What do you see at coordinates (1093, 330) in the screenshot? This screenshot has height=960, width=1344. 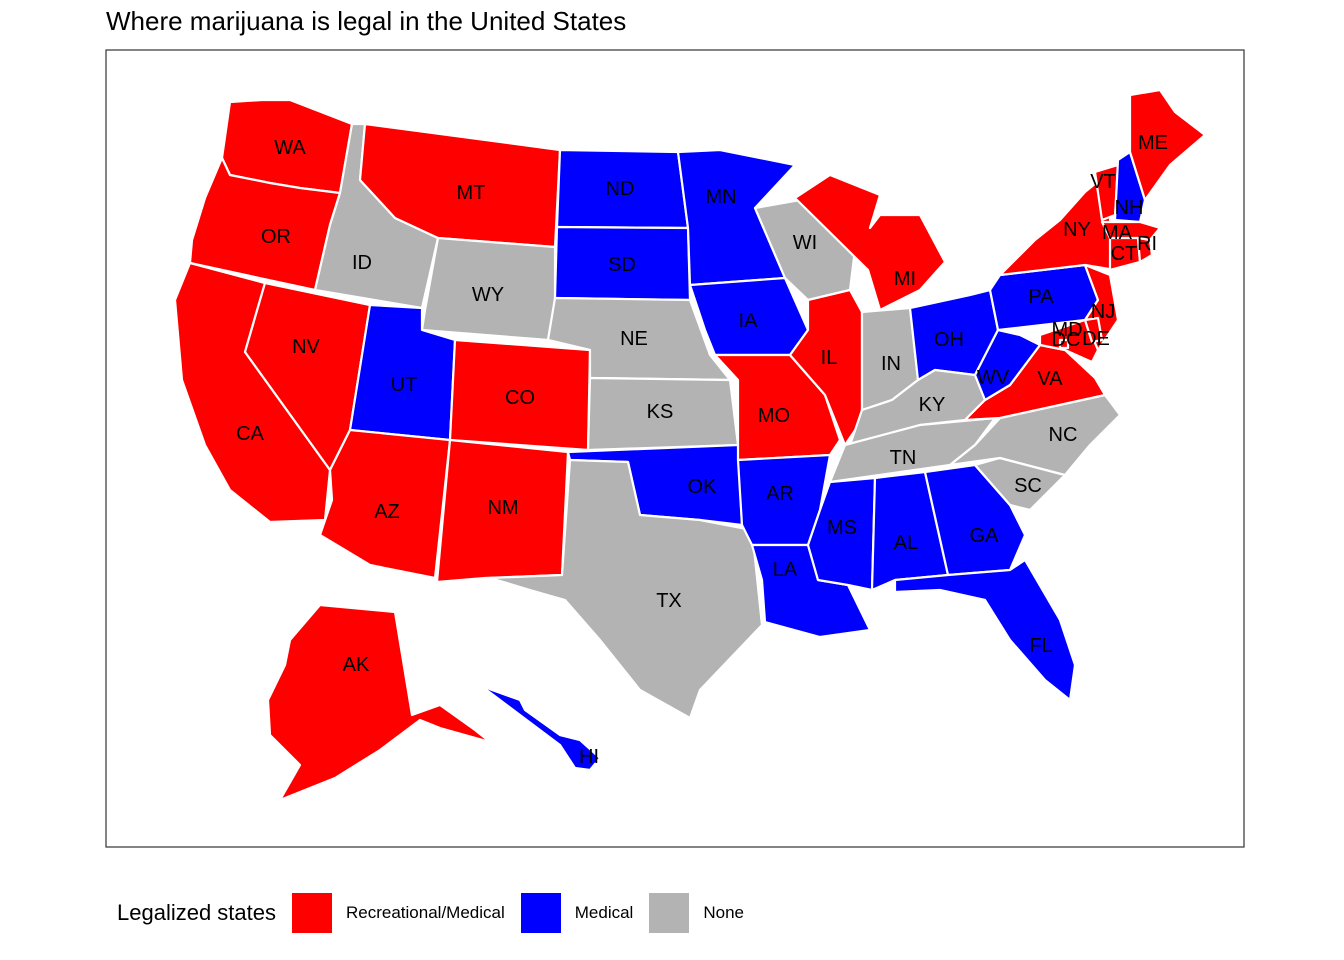 I see `state-DE` at bounding box center [1093, 330].